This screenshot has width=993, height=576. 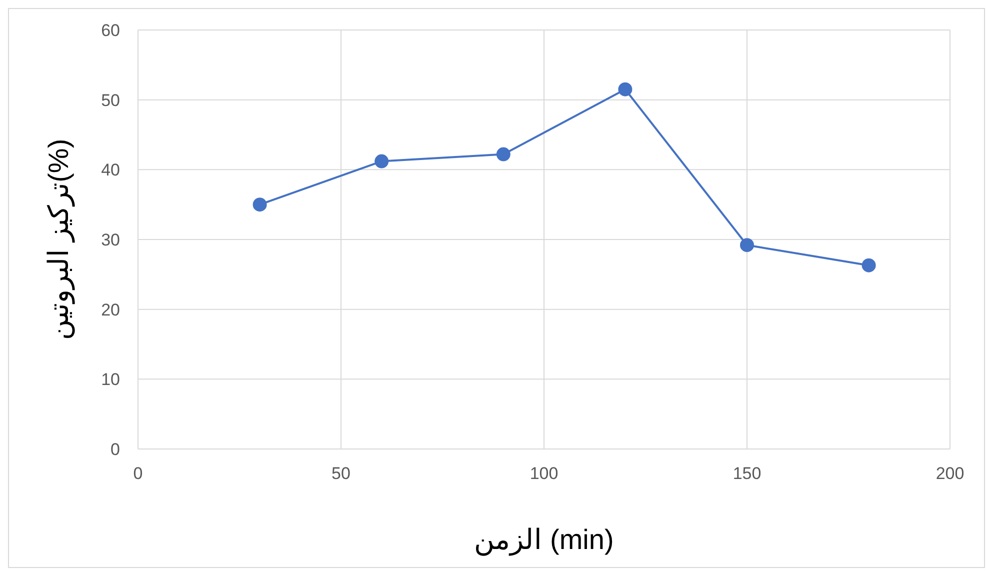 What do you see at coordinates (138, 474) in the screenshot?
I see `x-tick-label: 0` at bounding box center [138, 474].